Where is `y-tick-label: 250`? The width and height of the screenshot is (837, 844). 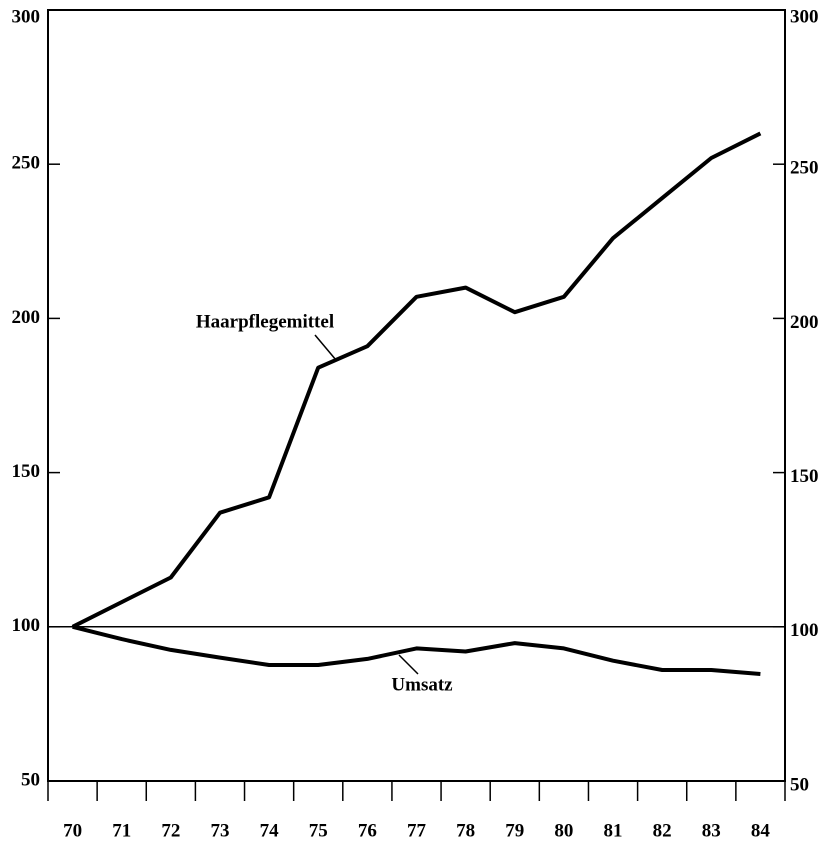
y-tick-label: 250 is located at coordinates (26, 163).